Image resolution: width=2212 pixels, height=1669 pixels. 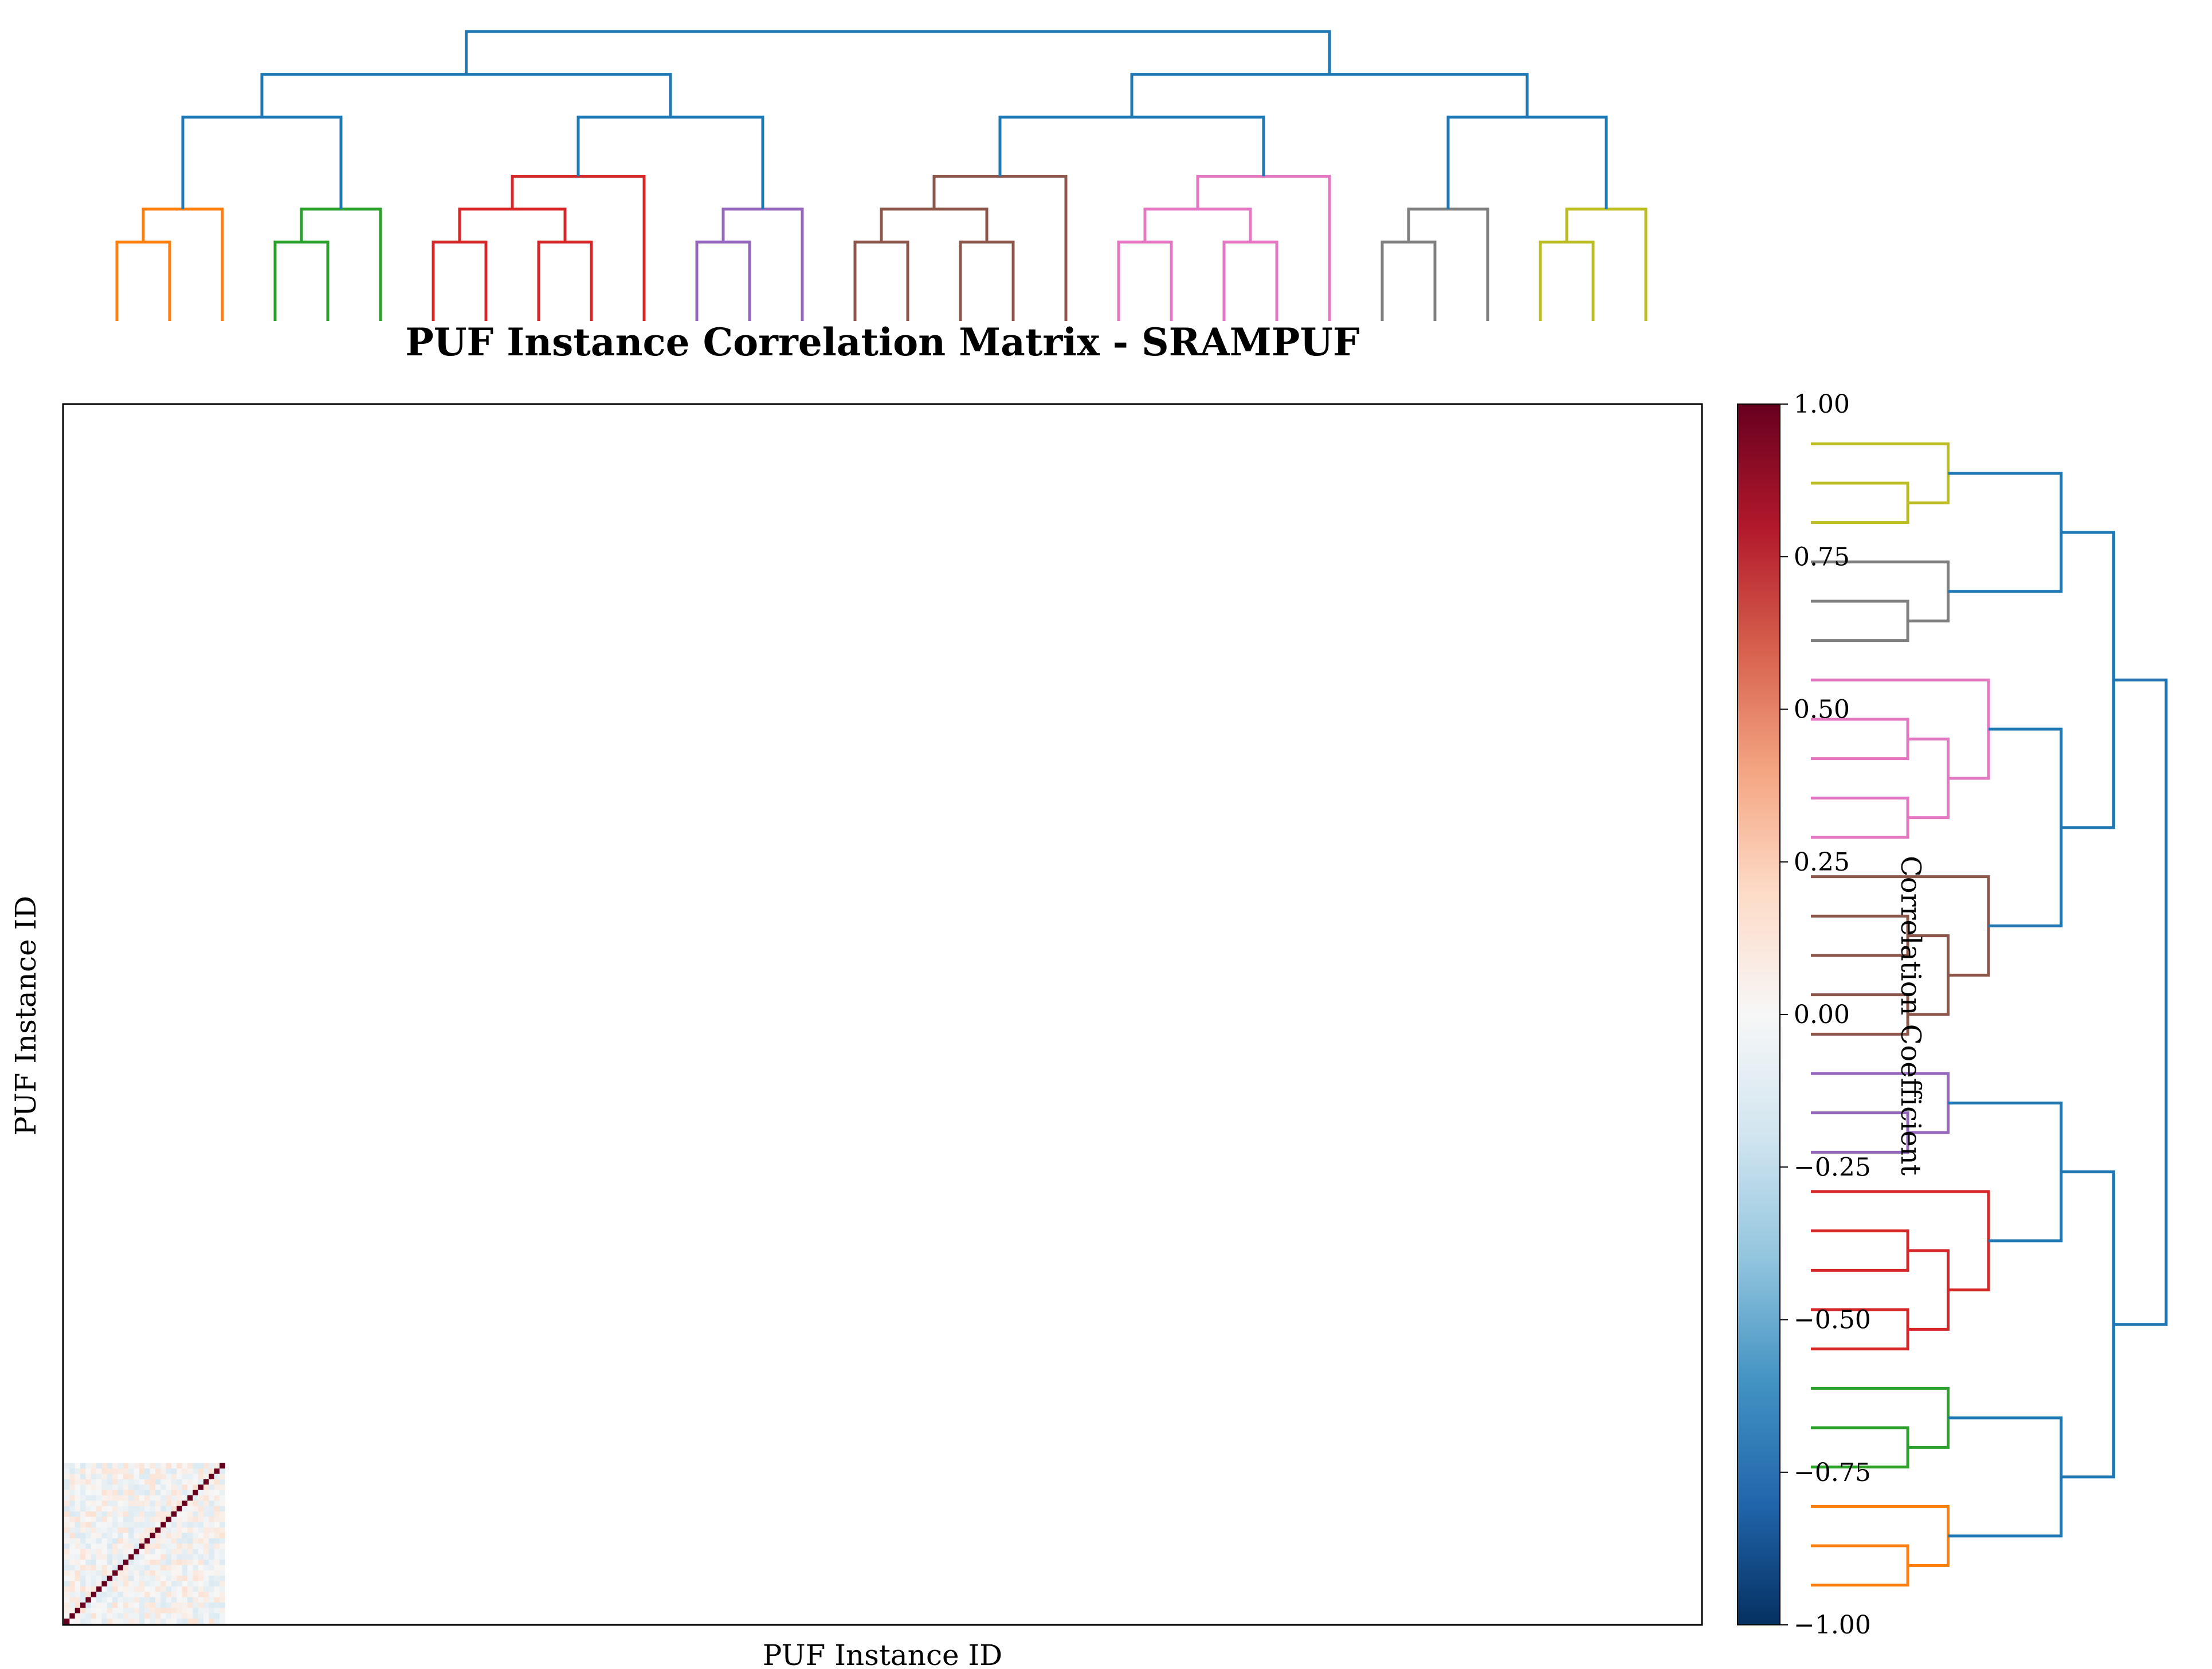 What do you see at coordinates (1822, 404) in the screenshot?
I see `colorbar-tick-label: 1.00` at bounding box center [1822, 404].